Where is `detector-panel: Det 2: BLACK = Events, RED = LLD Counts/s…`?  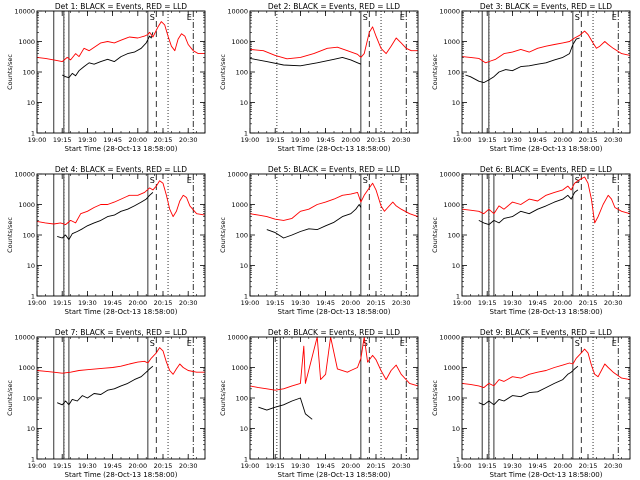
detector-panel: Det 2: BLACK = Events, RED = LLD Counts/s… is located at coordinates (319, 77).